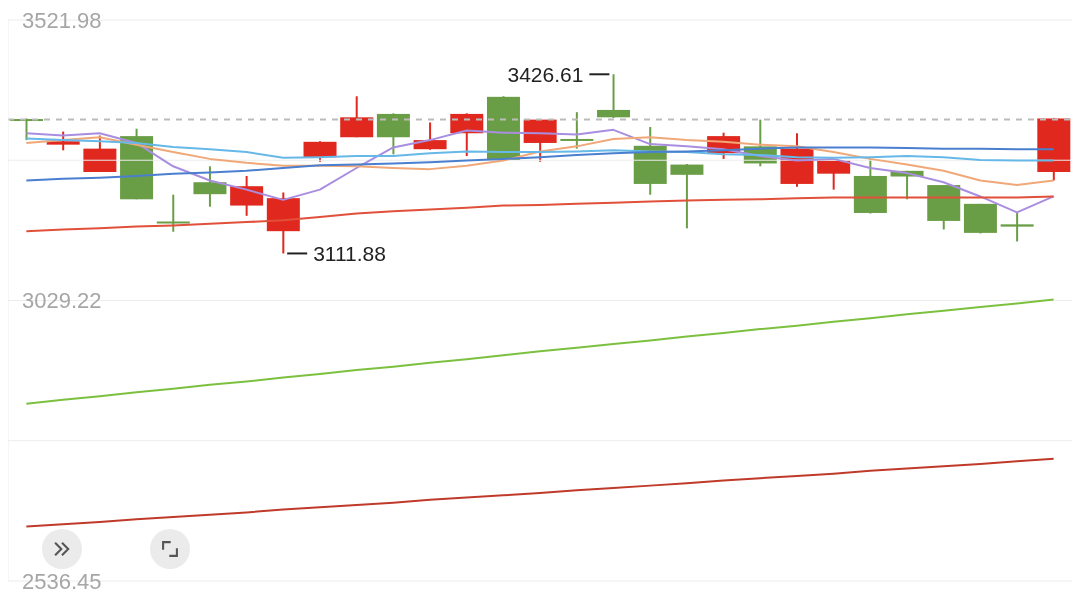  Describe the element at coordinates (62, 20) in the screenshot. I see `y-tick-label: 3521.98` at that location.